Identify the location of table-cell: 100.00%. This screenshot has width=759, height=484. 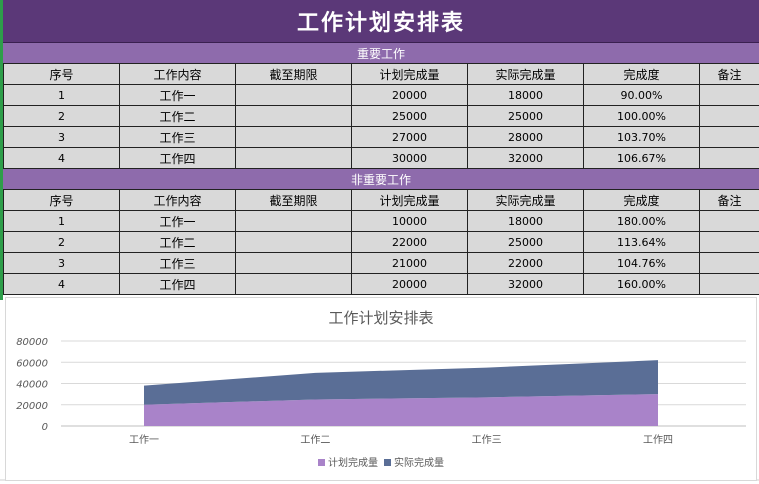
(642, 116).